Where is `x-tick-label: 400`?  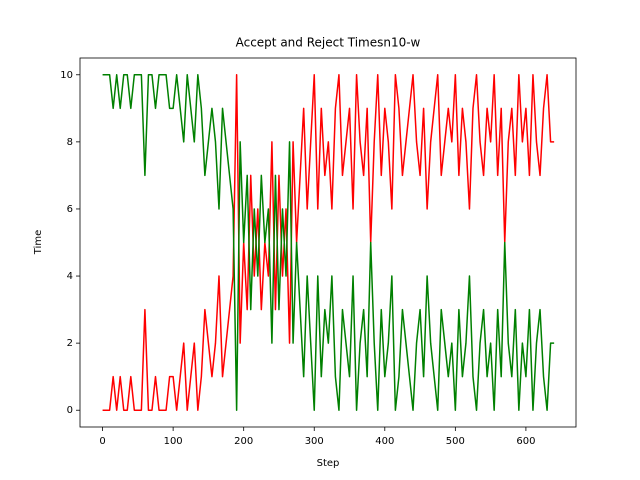 x-tick-label: 400 is located at coordinates (384, 441).